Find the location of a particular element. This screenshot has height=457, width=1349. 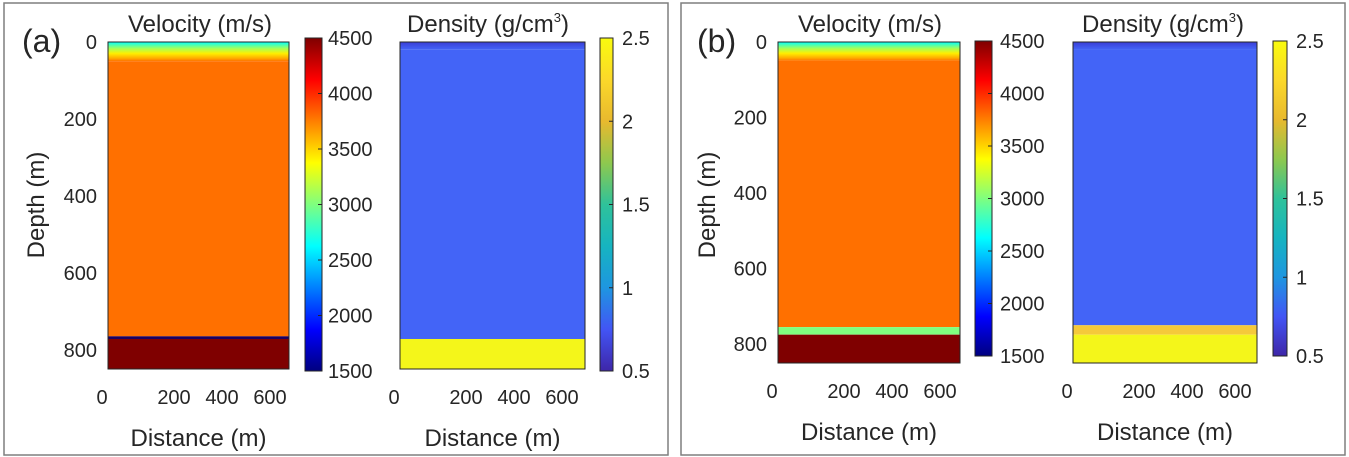

panel-b-density-axes-box is located at coordinates (1165, 202).